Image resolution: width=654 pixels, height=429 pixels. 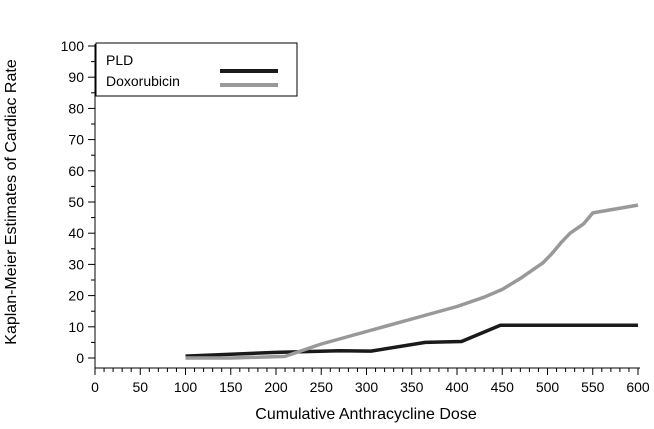 What do you see at coordinates (638, 387) in the screenshot?
I see `x-tick-label: 600` at bounding box center [638, 387].